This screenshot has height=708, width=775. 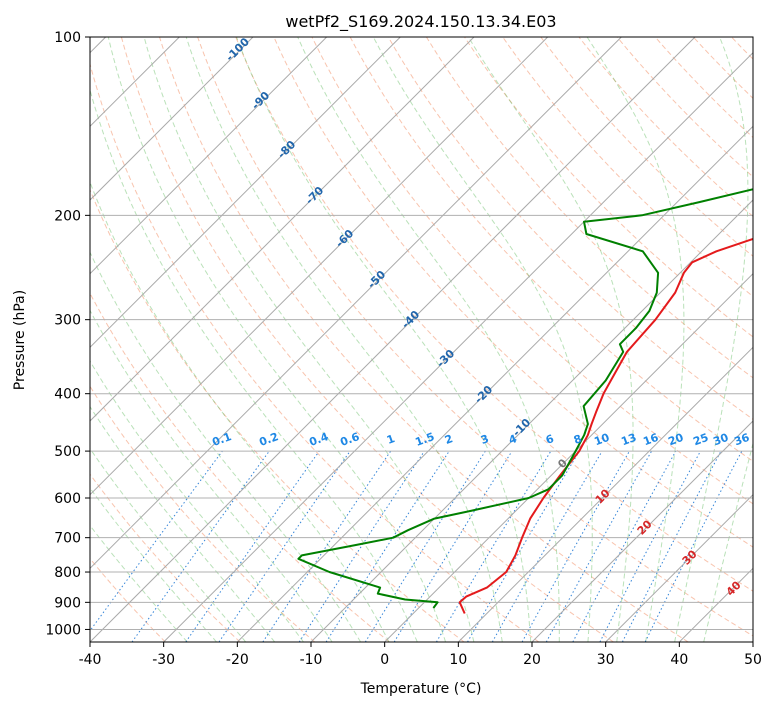 I want to click on chart-title: wetPf2_S169.2024.150.13.34.E03, so click(x=420, y=22).